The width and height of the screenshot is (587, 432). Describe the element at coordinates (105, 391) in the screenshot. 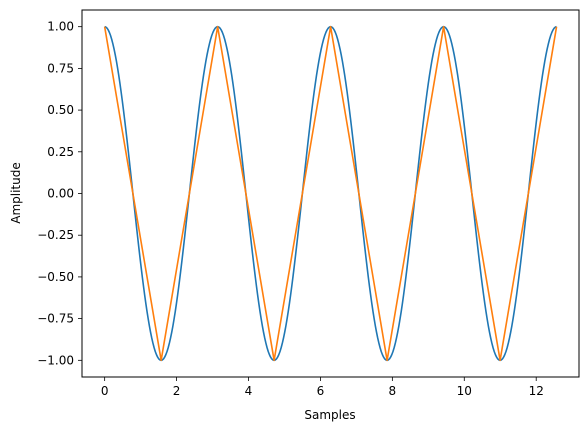

I see `x-tick-label: 0` at that location.